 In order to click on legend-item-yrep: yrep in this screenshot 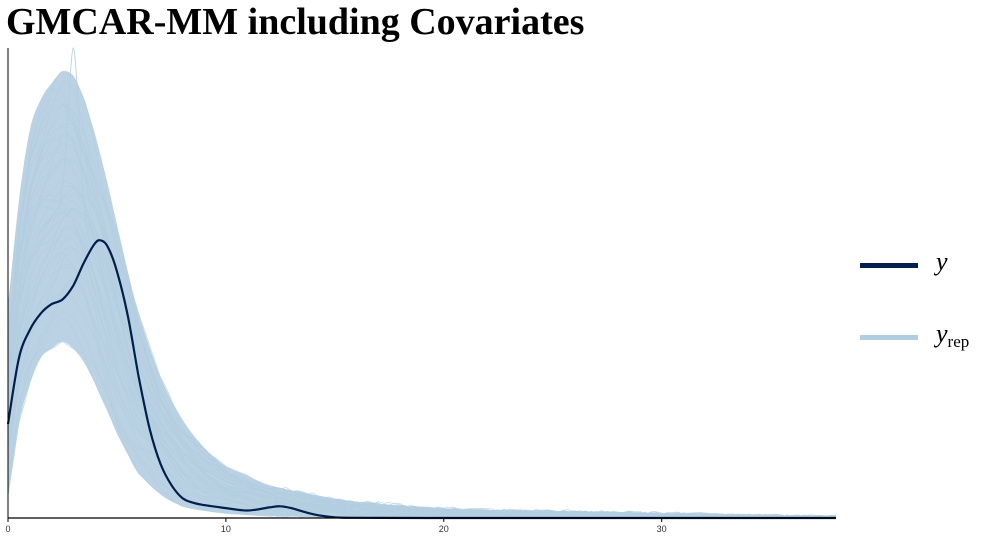, I will do `click(922, 339)`.